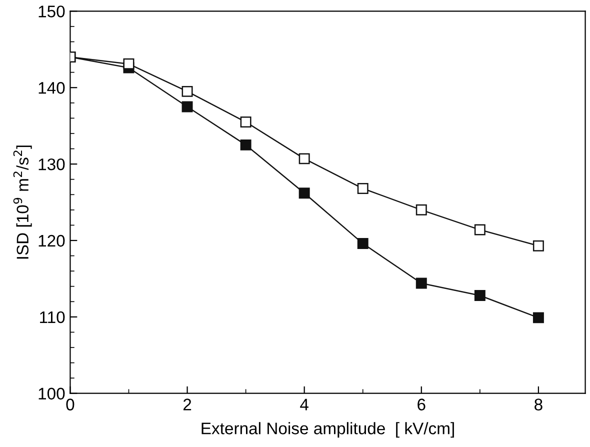  I want to click on x-tick-label: 4, so click(304, 404).